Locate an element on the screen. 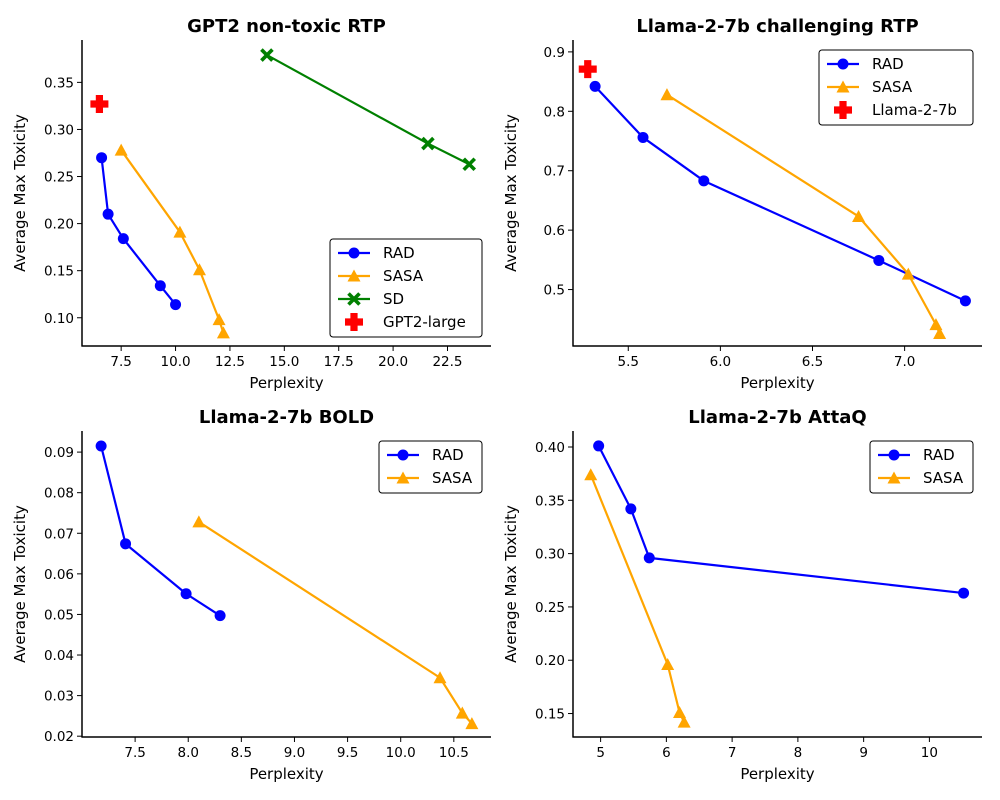 Image resolution: width=1000 pixels, height=800 pixels. x-tick-label: 20.0 is located at coordinates (393, 362).